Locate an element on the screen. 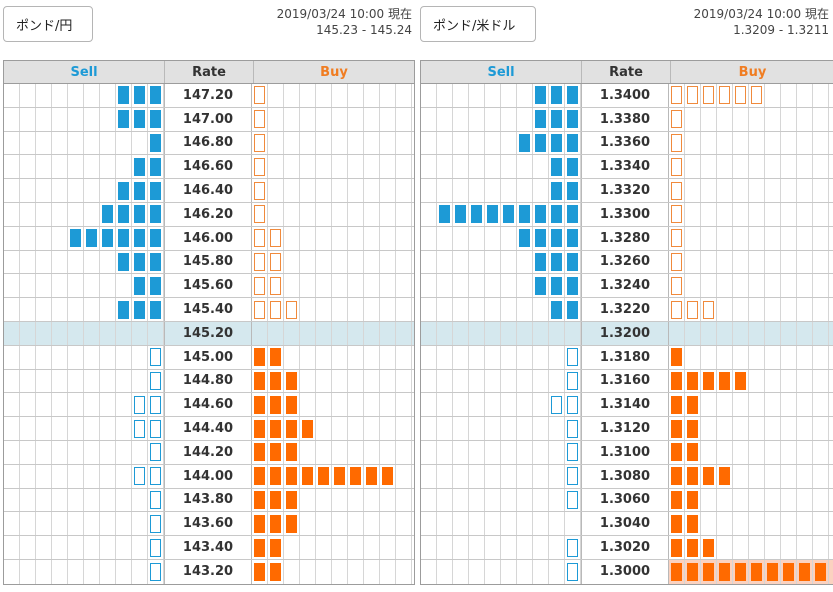 The width and height of the screenshot is (833, 592). pair-select-button: ポンド/円 is located at coordinates (48, 24).